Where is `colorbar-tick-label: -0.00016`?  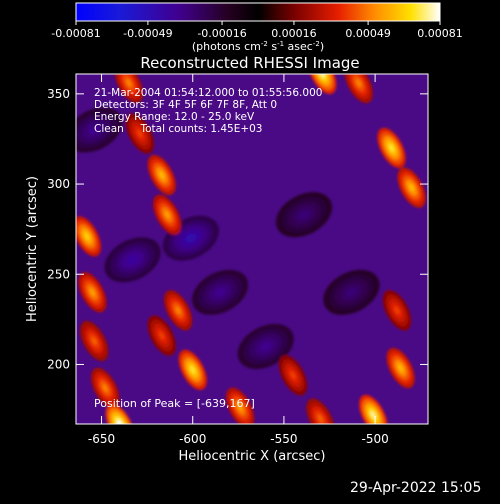
colorbar-tick-label: -0.00016 is located at coordinates (221, 33).